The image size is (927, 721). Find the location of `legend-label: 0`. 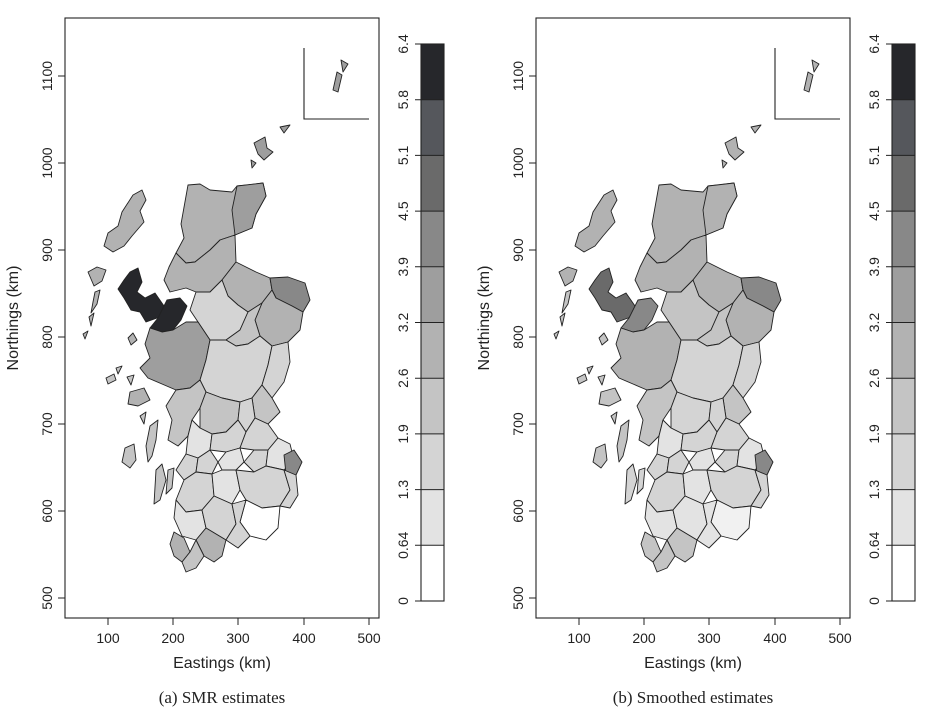

legend-label: 0 is located at coordinates (403, 601).